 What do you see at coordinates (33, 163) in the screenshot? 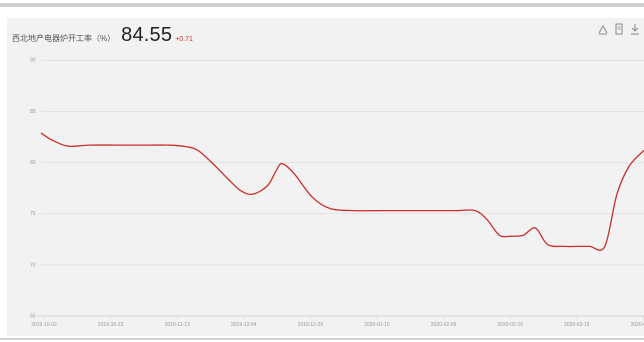
I see `y-tick-label: 80` at bounding box center [33, 163].